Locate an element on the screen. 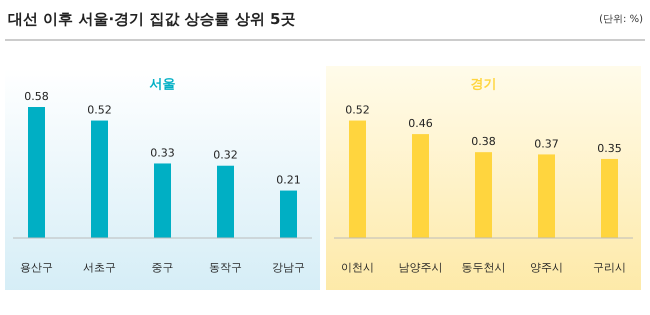 This screenshot has height=315, width=650. data-label: 0.58 is located at coordinates (36, 96).